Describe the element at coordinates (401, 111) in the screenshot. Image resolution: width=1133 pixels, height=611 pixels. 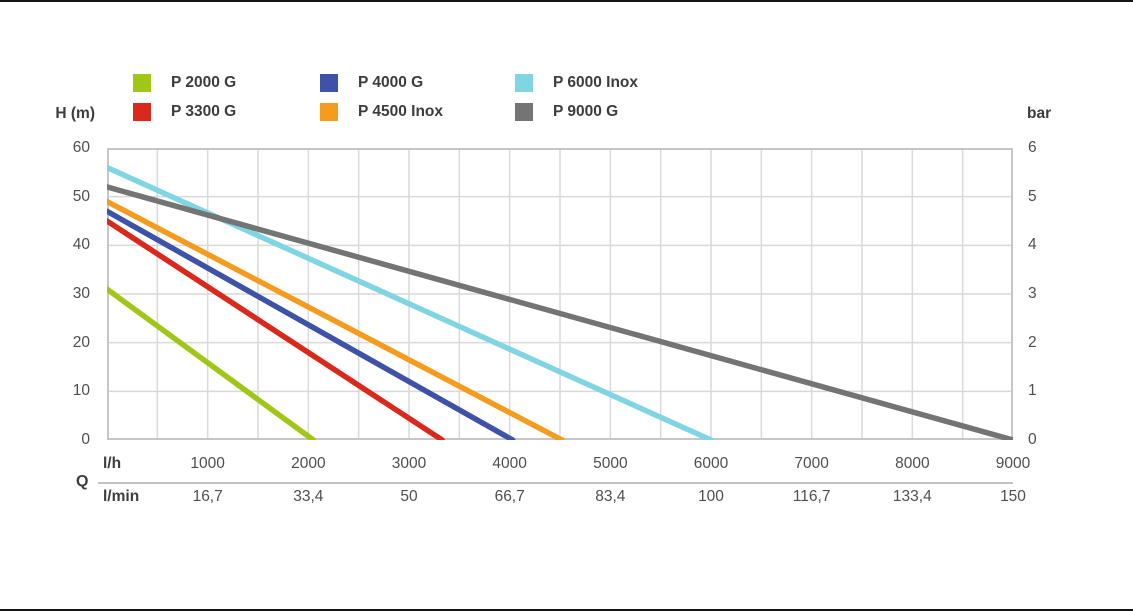
I see `legend-label: P 4500 Inox` at that location.